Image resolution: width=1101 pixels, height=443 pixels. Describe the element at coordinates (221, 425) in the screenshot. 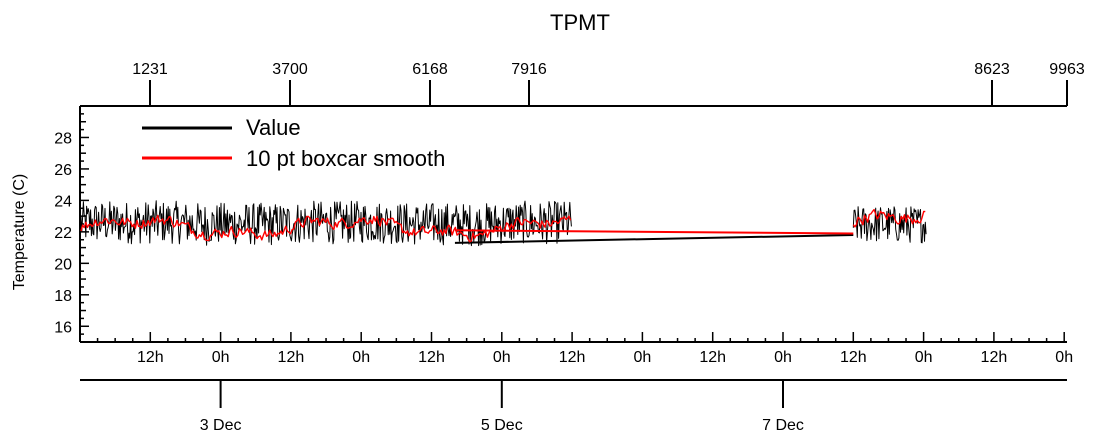

I see `date-tick-label: 3 Dec` at that location.